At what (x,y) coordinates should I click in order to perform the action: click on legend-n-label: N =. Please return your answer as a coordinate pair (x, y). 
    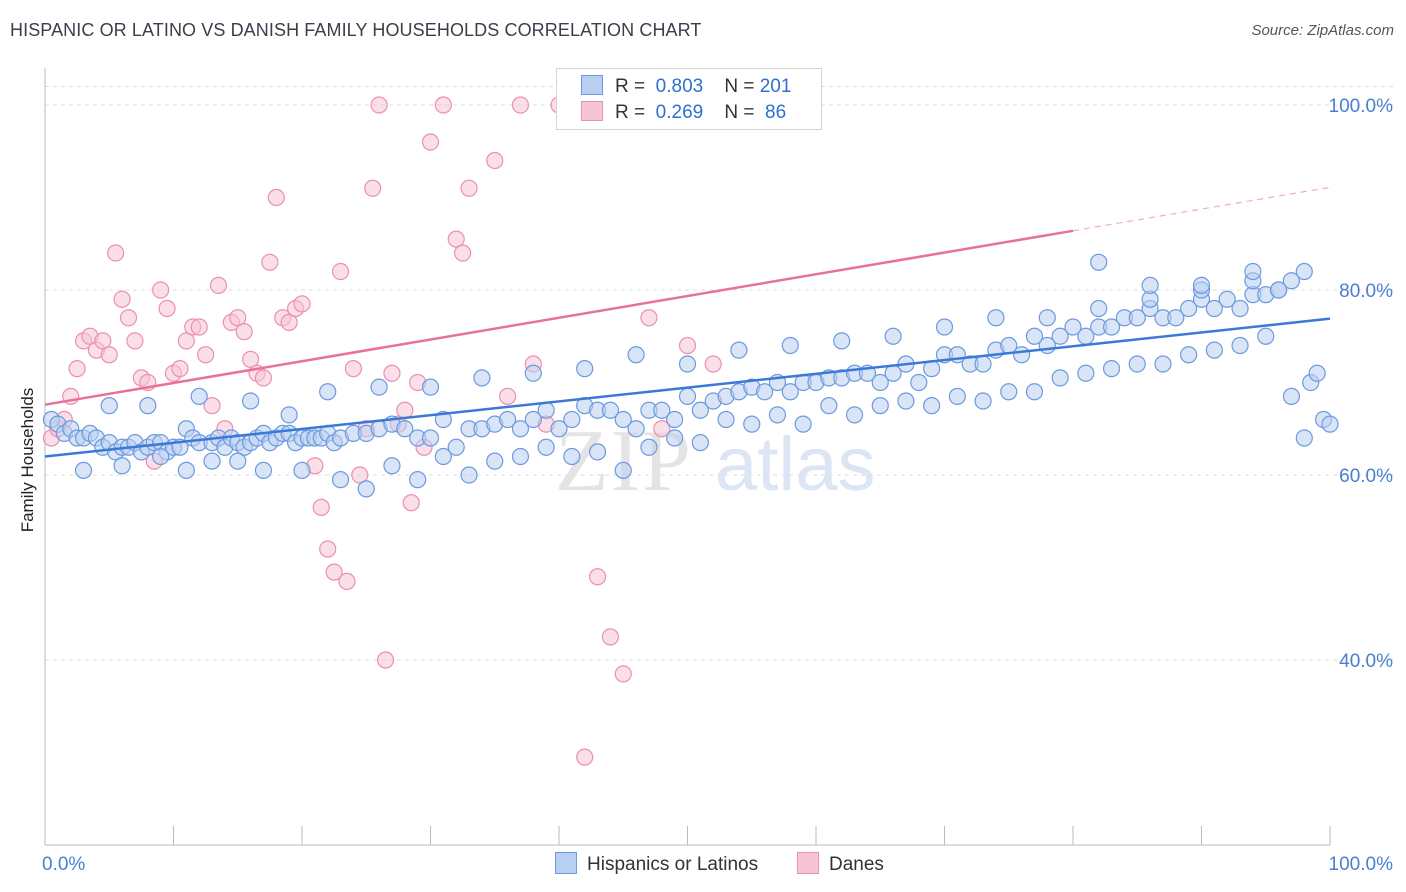
    Looking at the image, I should click on (739, 112).